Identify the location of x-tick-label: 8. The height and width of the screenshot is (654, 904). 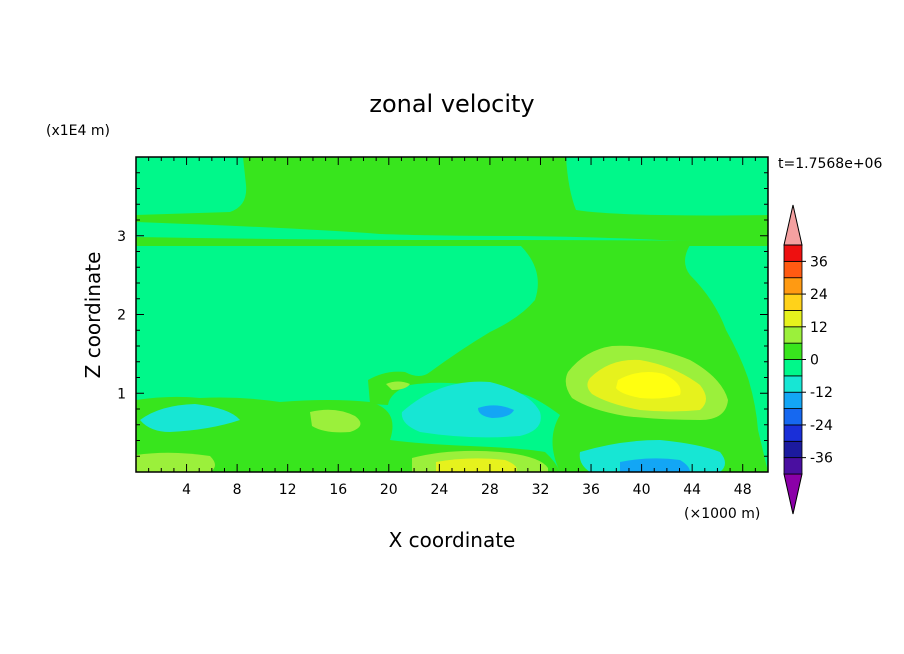
(237, 490).